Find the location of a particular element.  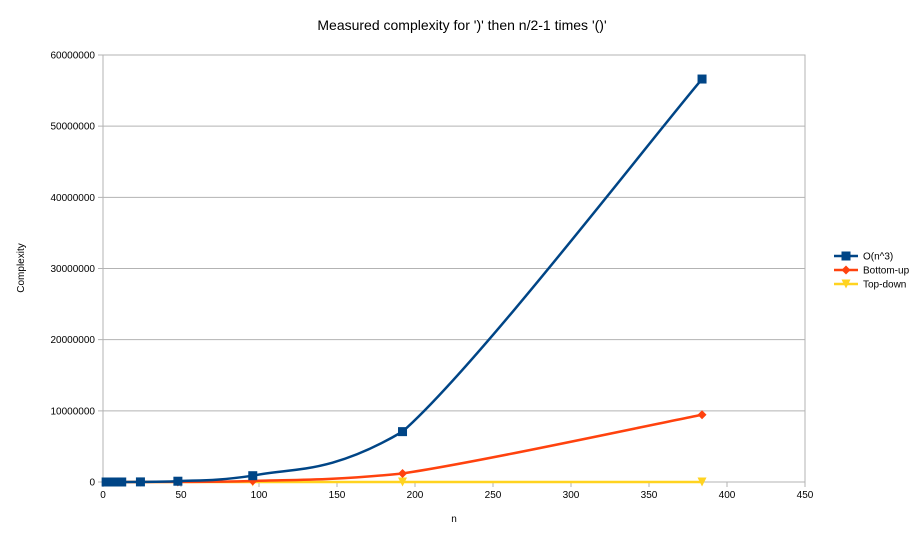

legend-label: Top-down is located at coordinates (884, 285).